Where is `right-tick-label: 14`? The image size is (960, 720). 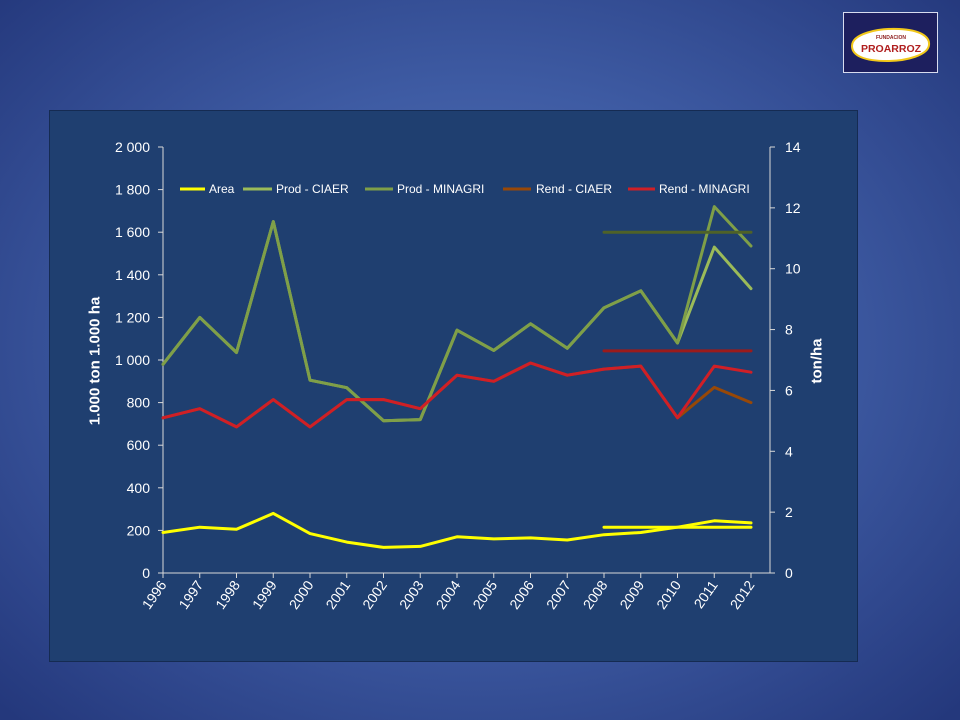
right-tick-label: 14 is located at coordinates (793, 147).